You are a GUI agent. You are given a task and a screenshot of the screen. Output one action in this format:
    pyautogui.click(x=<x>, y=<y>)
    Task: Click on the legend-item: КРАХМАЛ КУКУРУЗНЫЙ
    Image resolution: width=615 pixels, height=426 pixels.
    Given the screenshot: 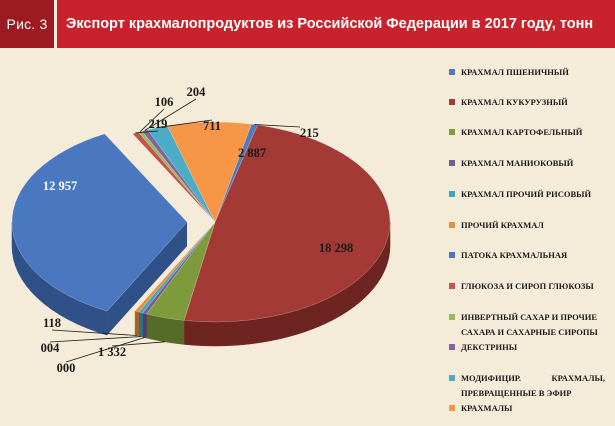 What is the action you would take?
    pyautogui.click(x=508, y=102)
    